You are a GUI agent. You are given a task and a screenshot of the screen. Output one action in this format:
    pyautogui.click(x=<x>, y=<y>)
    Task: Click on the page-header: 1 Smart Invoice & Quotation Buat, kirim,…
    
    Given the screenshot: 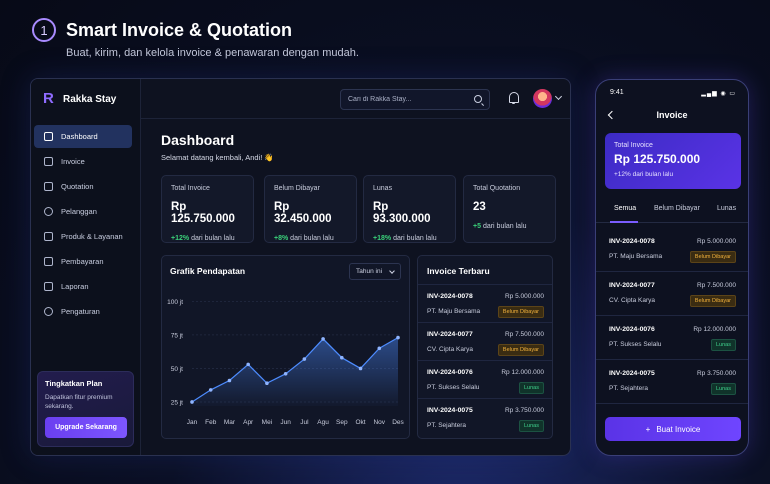 What is the action you would take?
    pyautogui.click(x=382, y=42)
    